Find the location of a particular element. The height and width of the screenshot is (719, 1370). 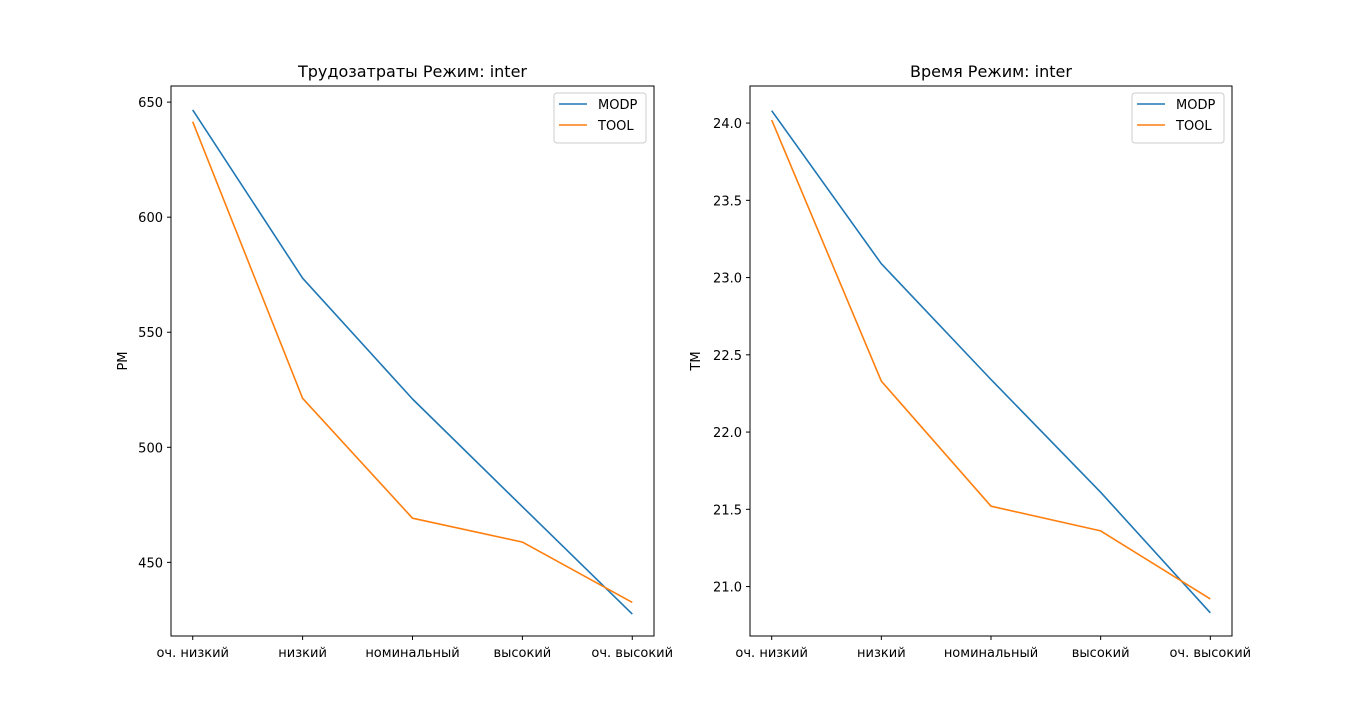

y-tick-label: 600 is located at coordinates (150, 218).